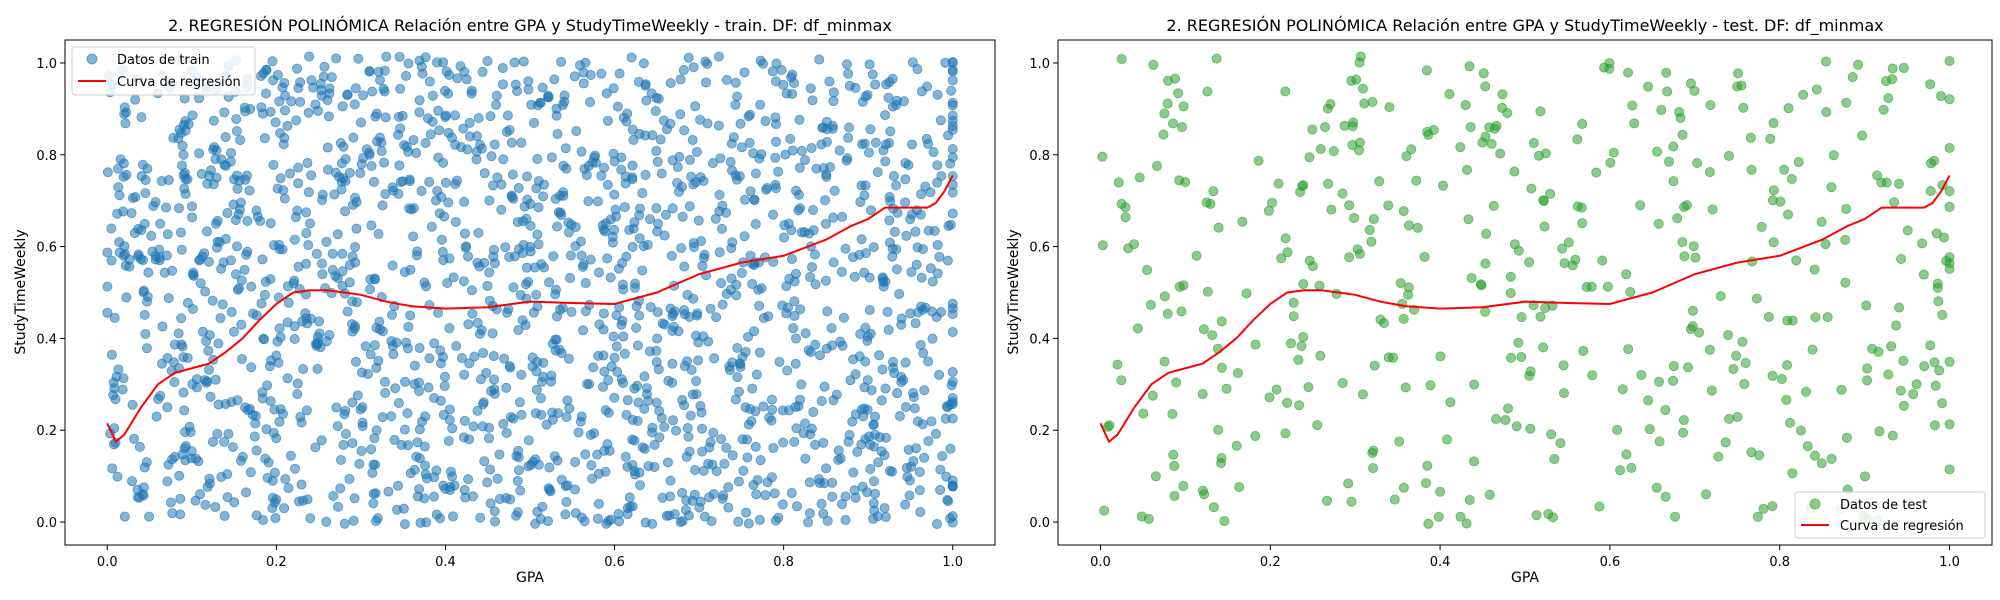 Image resolution: width=2000 pixels, height=600 pixels. I want to click on train-legend: Datos de train Curva de regresión, so click(163, 71).